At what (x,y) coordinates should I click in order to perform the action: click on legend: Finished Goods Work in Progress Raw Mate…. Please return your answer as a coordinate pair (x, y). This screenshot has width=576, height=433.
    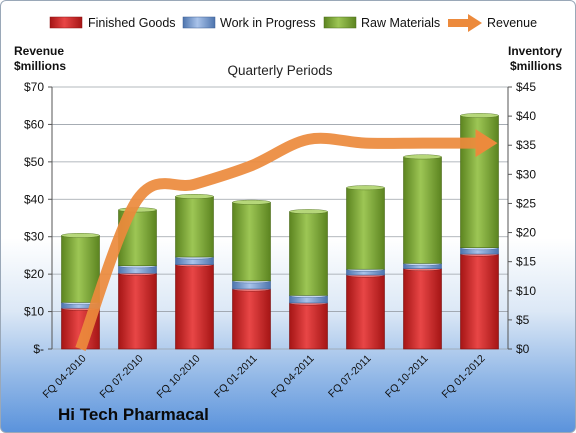
    Looking at the image, I should click on (293, 23).